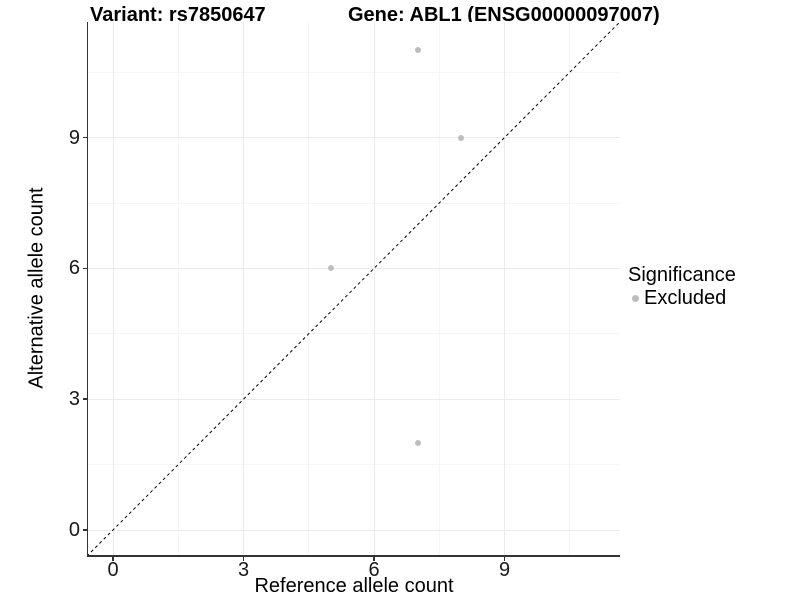 The width and height of the screenshot is (800, 600). Describe the element at coordinates (374, 570) in the screenshot. I see `x-tick-label: 6` at that location.